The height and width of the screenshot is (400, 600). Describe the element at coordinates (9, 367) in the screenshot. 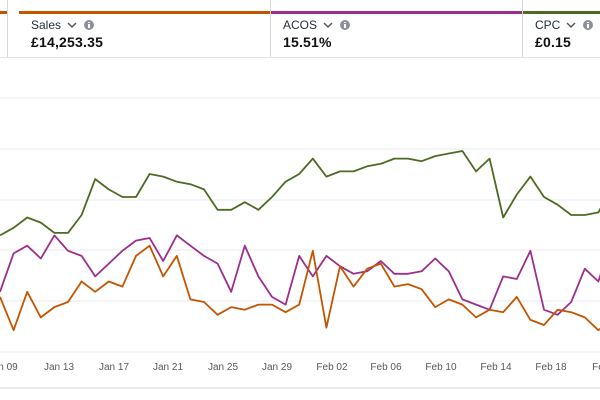

I see `x-tick-label: n 09` at that location.